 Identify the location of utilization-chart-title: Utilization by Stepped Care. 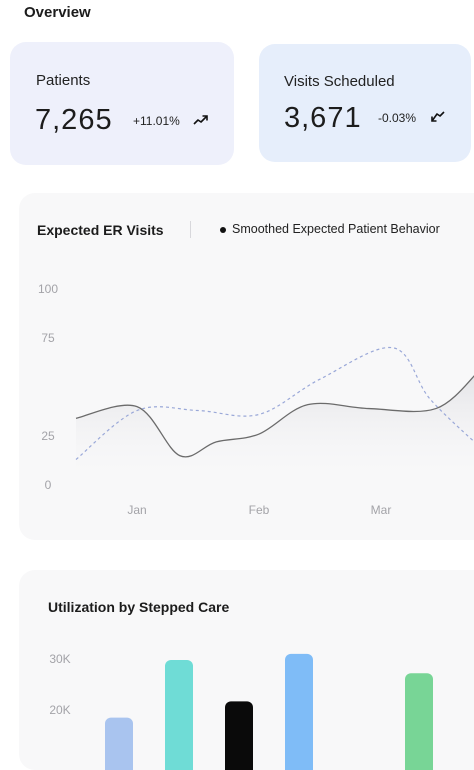
(139, 607).